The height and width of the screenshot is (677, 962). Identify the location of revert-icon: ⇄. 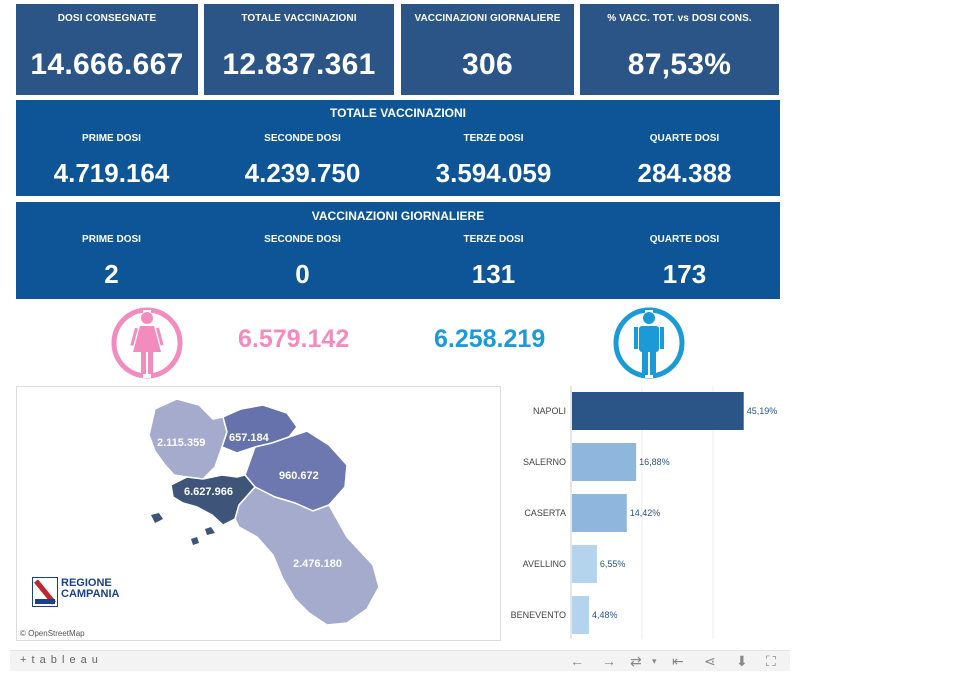
(636, 661).